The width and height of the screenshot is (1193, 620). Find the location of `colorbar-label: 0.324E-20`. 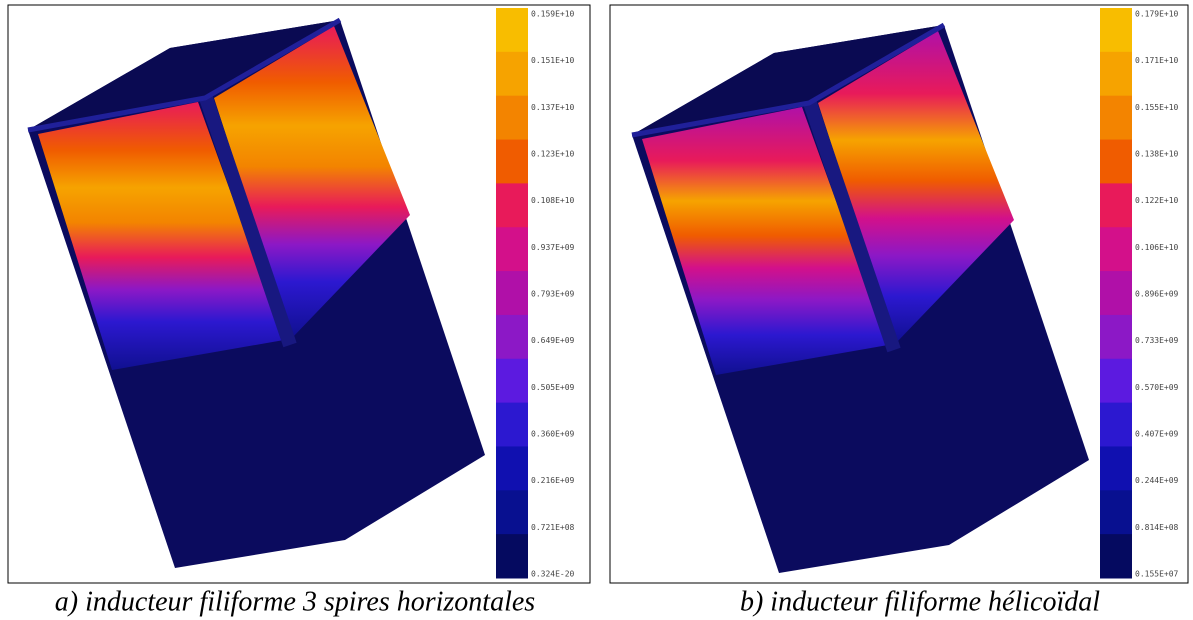

colorbar-label: 0.324E-20 is located at coordinates (553, 574).